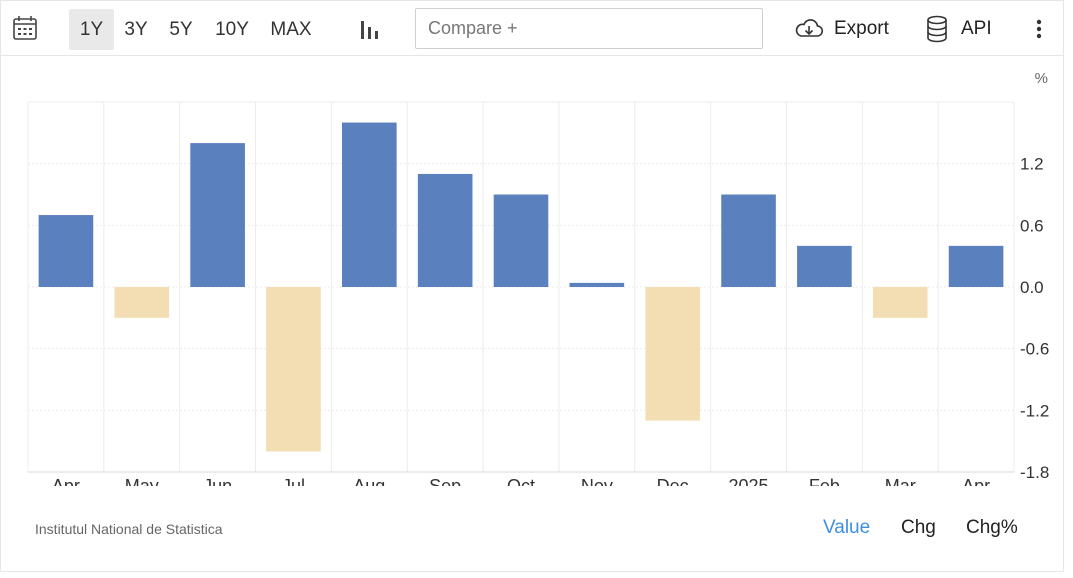 This screenshot has height=578, width=1073. I want to click on chg-mode-button: Chg, so click(918, 527).